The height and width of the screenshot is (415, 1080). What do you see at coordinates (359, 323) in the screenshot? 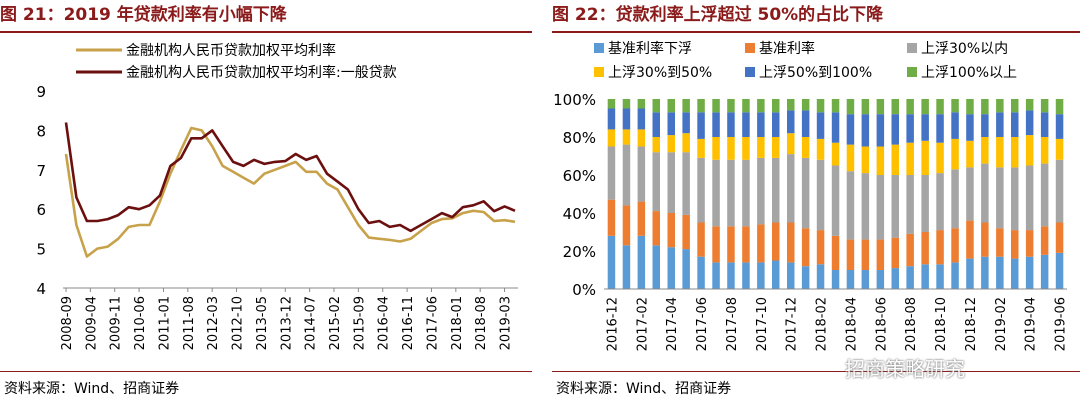
I see `x-tick-label: 2015-09` at bounding box center [359, 323].